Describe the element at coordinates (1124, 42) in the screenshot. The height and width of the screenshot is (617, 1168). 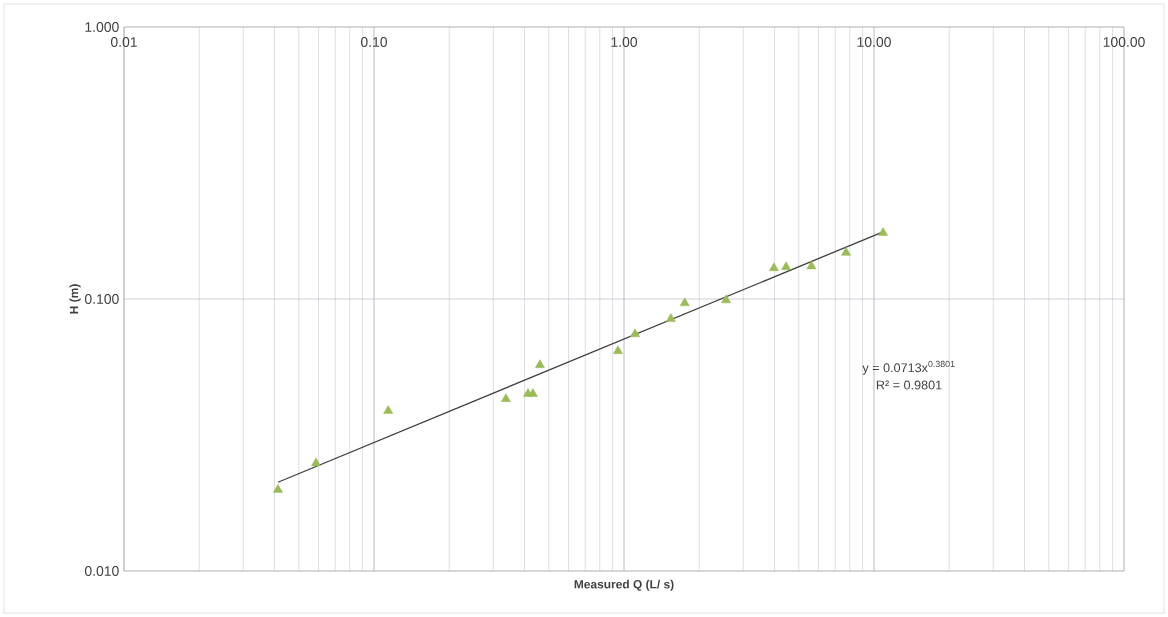
I see `x-tick-label: 100.00` at that location.